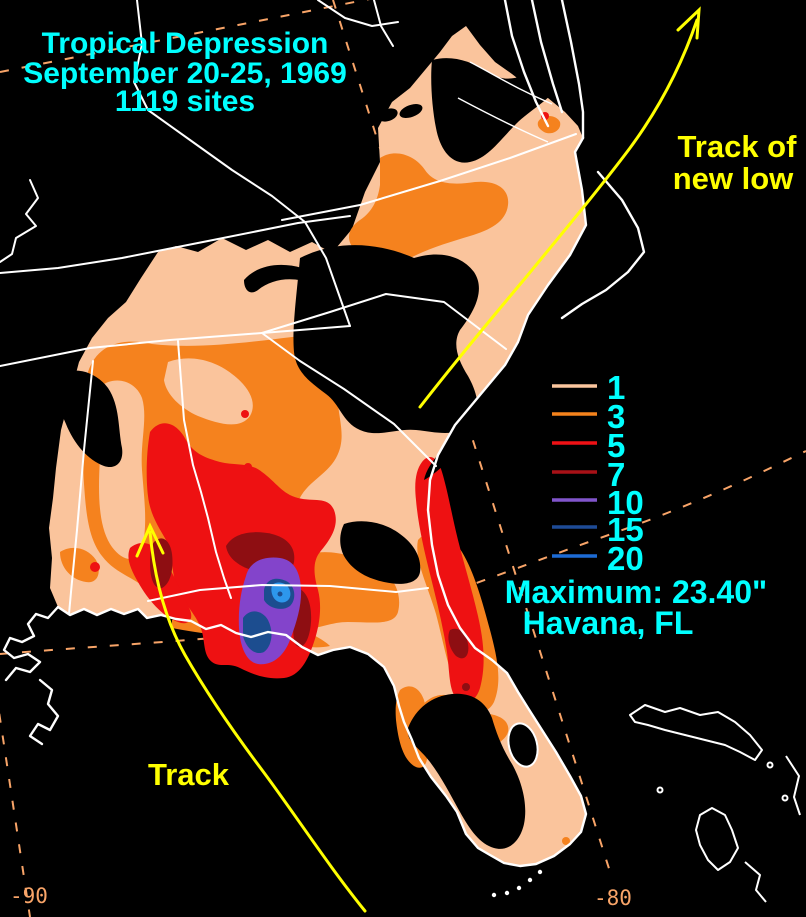 This screenshot has width=806, height=917. I want to click on legend-label-10: 10, so click(625, 502).